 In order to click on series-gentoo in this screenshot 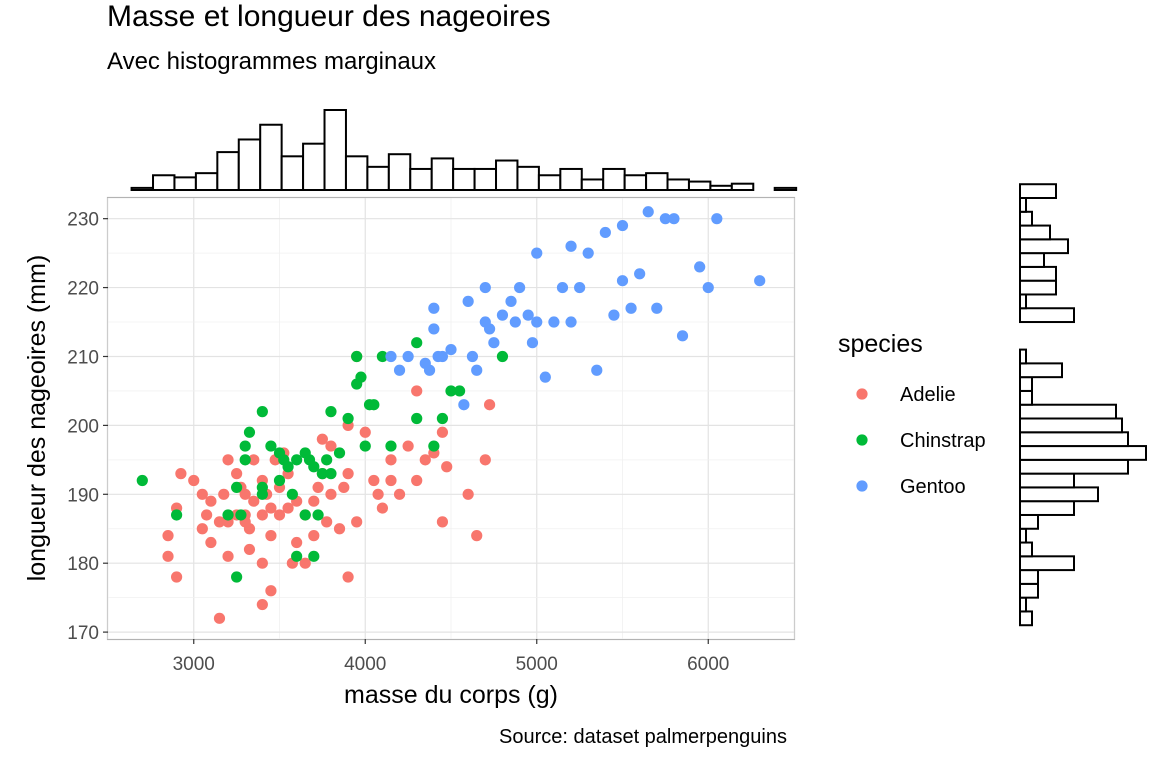, I will do `click(575, 308)`.